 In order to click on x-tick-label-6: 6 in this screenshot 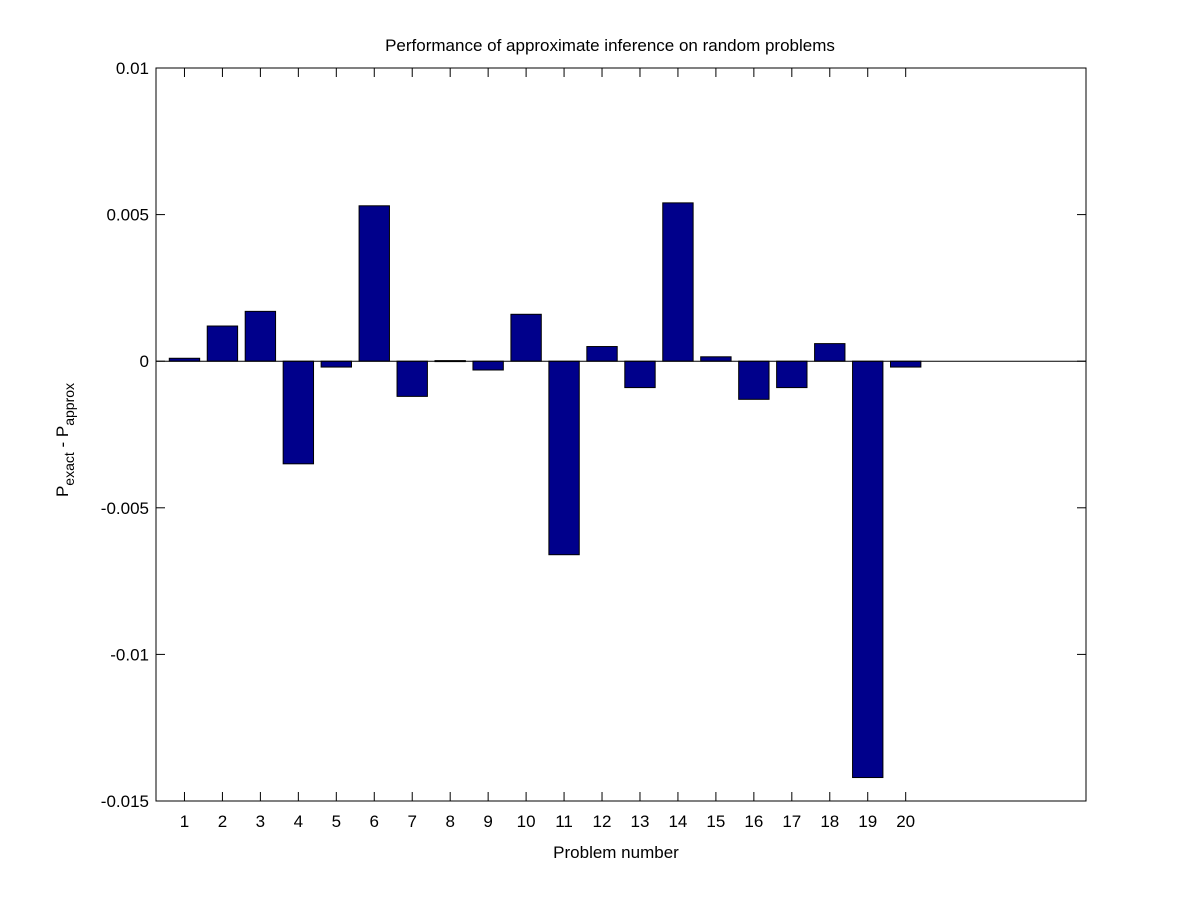, I will do `click(374, 821)`.